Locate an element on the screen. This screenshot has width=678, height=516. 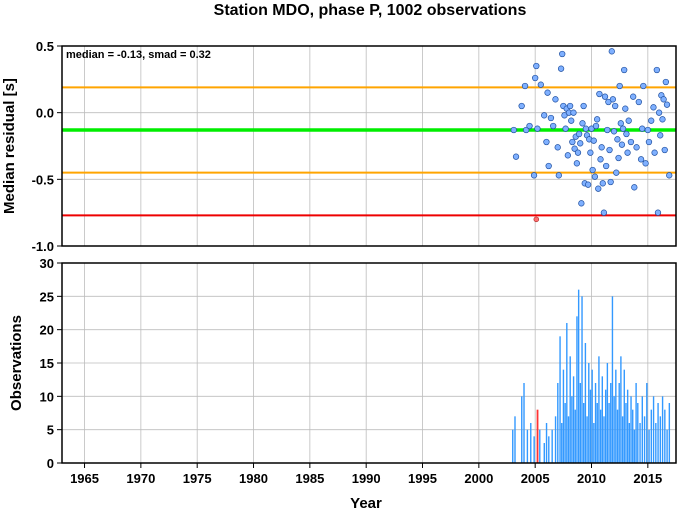
observations-ytick-label-1: 5 is located at coordinates (50, 430).